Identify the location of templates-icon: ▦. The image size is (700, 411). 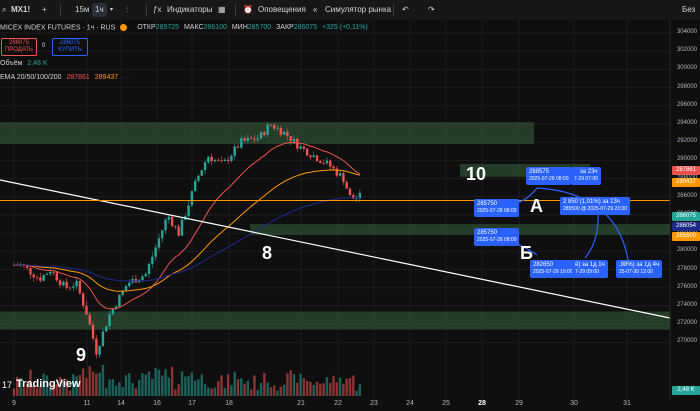
(222, 9).